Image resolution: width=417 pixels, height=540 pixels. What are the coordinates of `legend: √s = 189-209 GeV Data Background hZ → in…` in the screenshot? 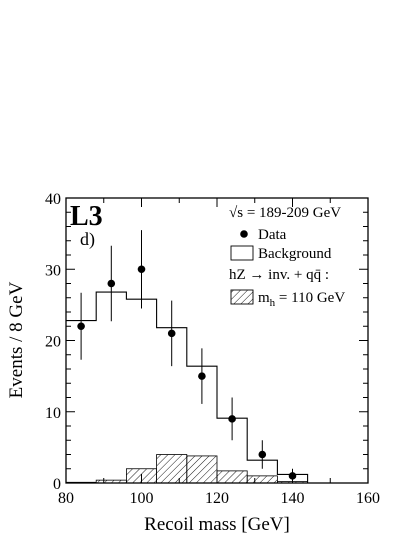 It's located at (287, 257).